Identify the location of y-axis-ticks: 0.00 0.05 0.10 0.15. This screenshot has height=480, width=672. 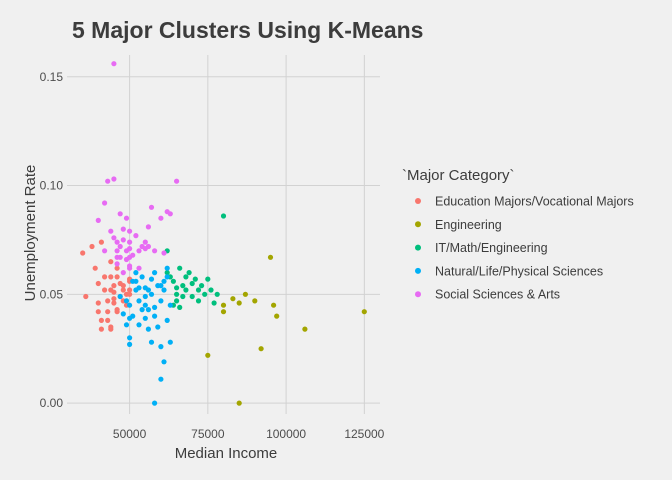
(52, 240).